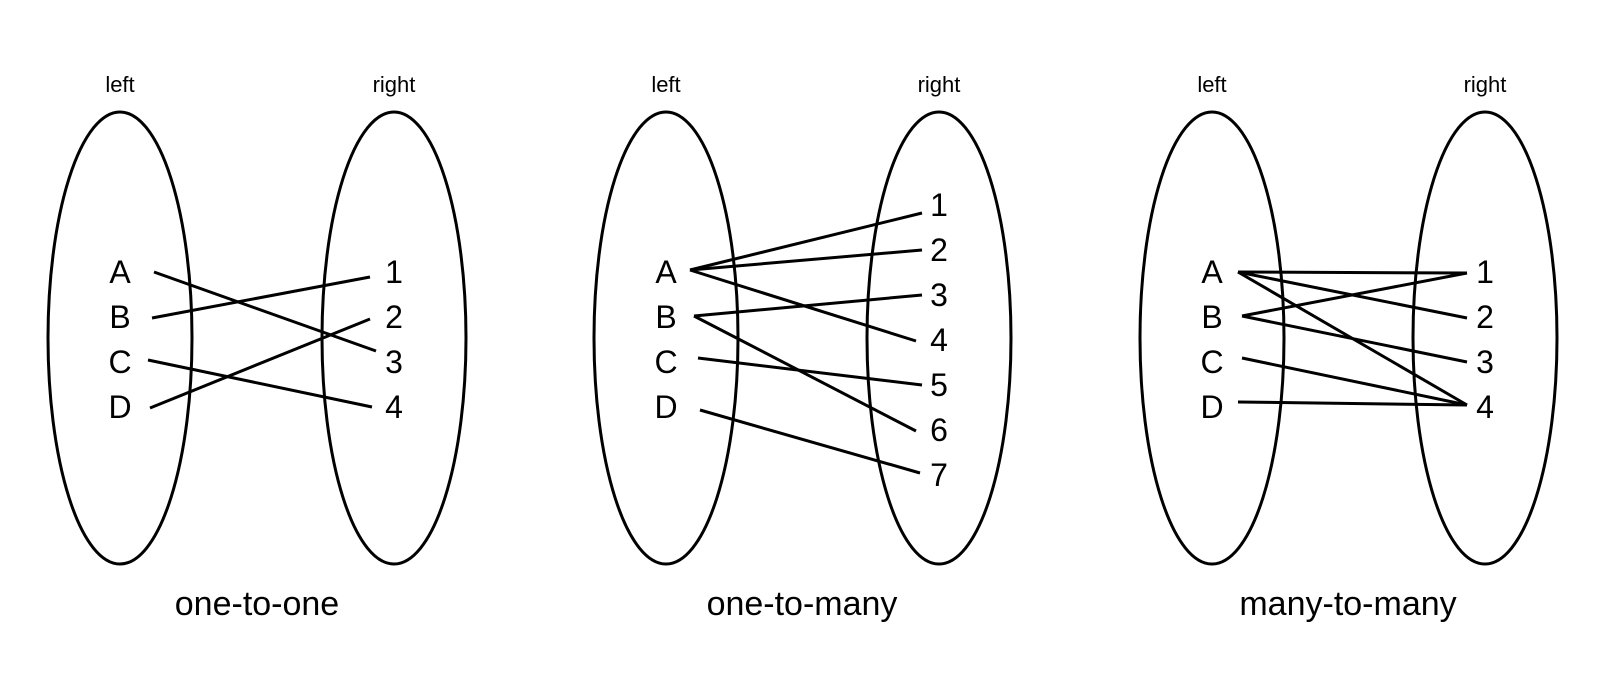 The width and height of the screenshot is (1600, 688). I want to click on right-item-6: 6, so click(939, 430).